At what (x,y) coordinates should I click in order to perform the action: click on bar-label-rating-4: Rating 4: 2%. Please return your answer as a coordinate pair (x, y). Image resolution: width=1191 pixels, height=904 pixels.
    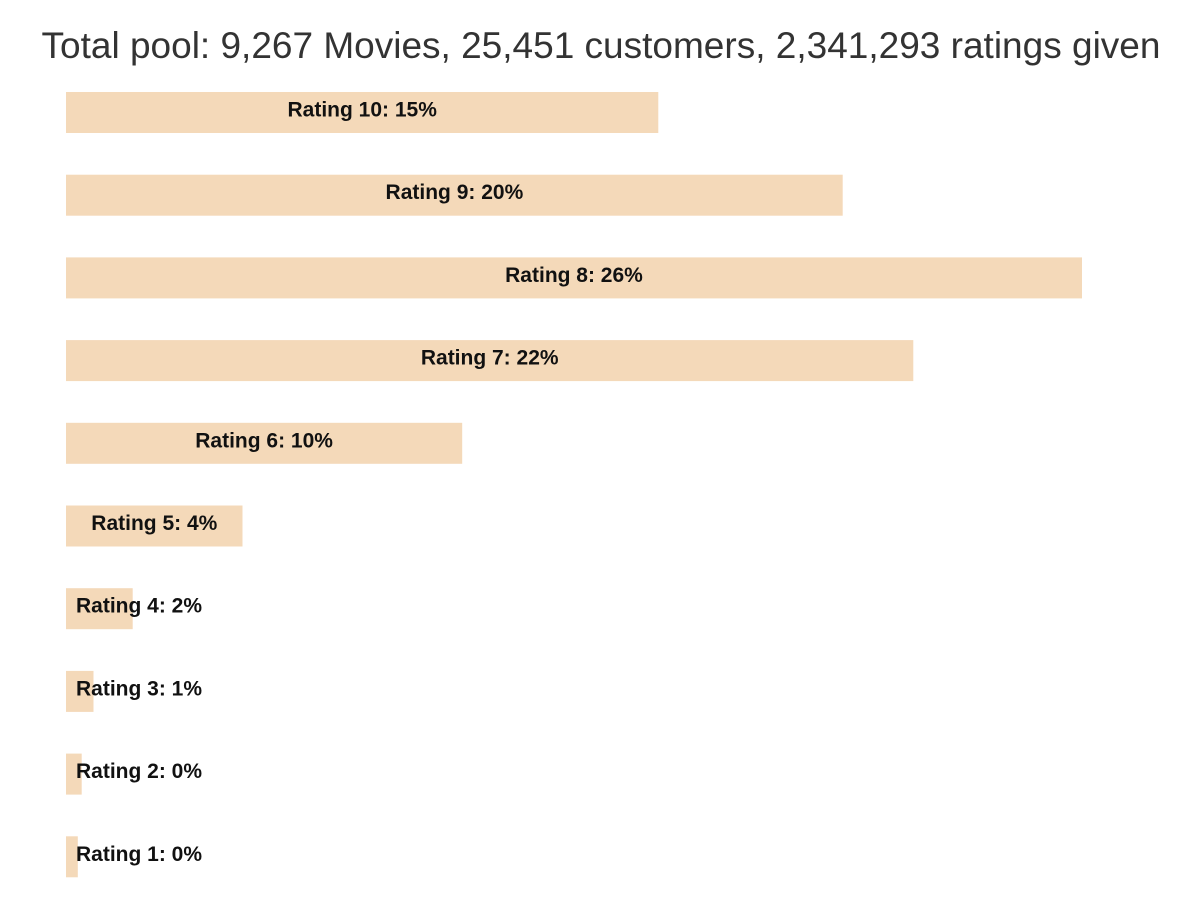
    Looking at the image, I should click on (139, 606).